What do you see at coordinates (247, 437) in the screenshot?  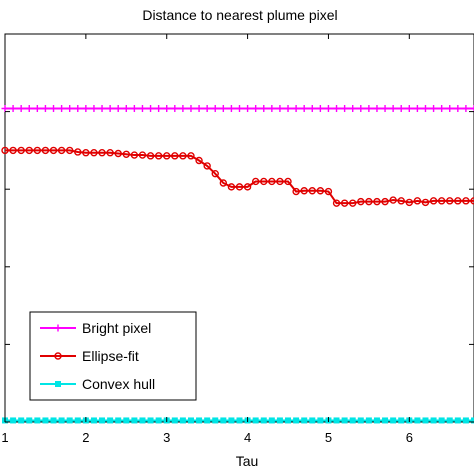 I see `x-tick-label: 4` at bounding box center [247, 437].